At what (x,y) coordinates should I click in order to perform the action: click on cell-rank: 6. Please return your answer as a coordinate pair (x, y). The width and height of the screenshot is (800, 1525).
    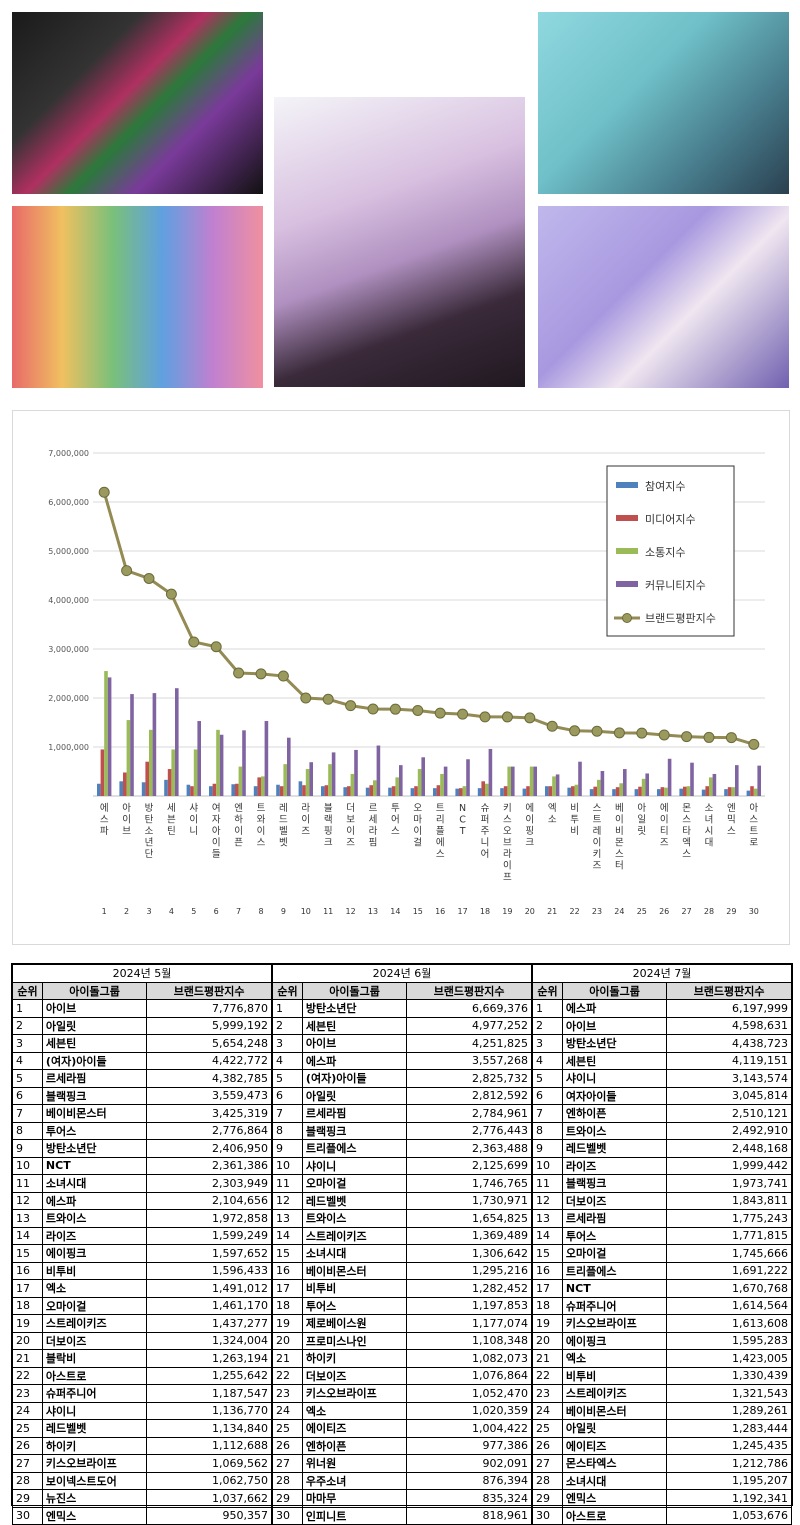
    Looking at the image, I should click on (287, 1095).